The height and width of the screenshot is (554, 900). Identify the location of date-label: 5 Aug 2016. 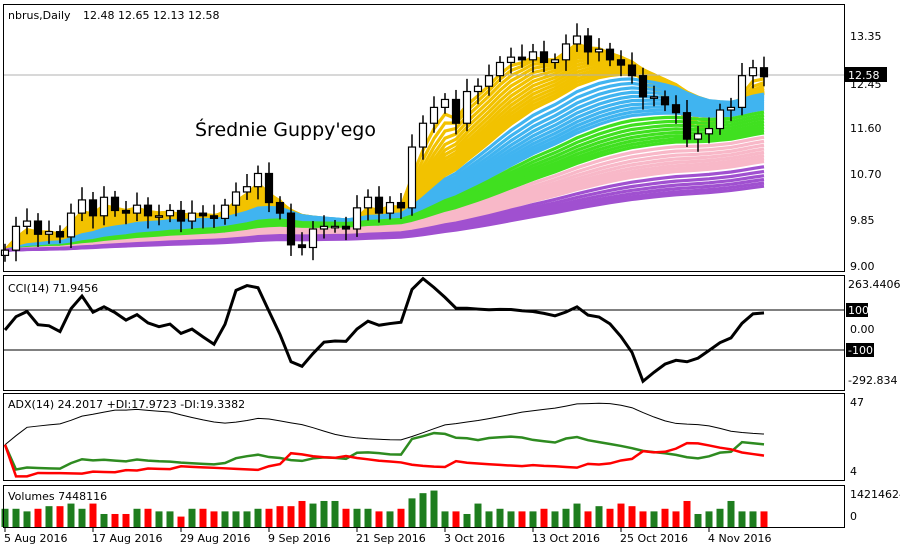
(35, 538).